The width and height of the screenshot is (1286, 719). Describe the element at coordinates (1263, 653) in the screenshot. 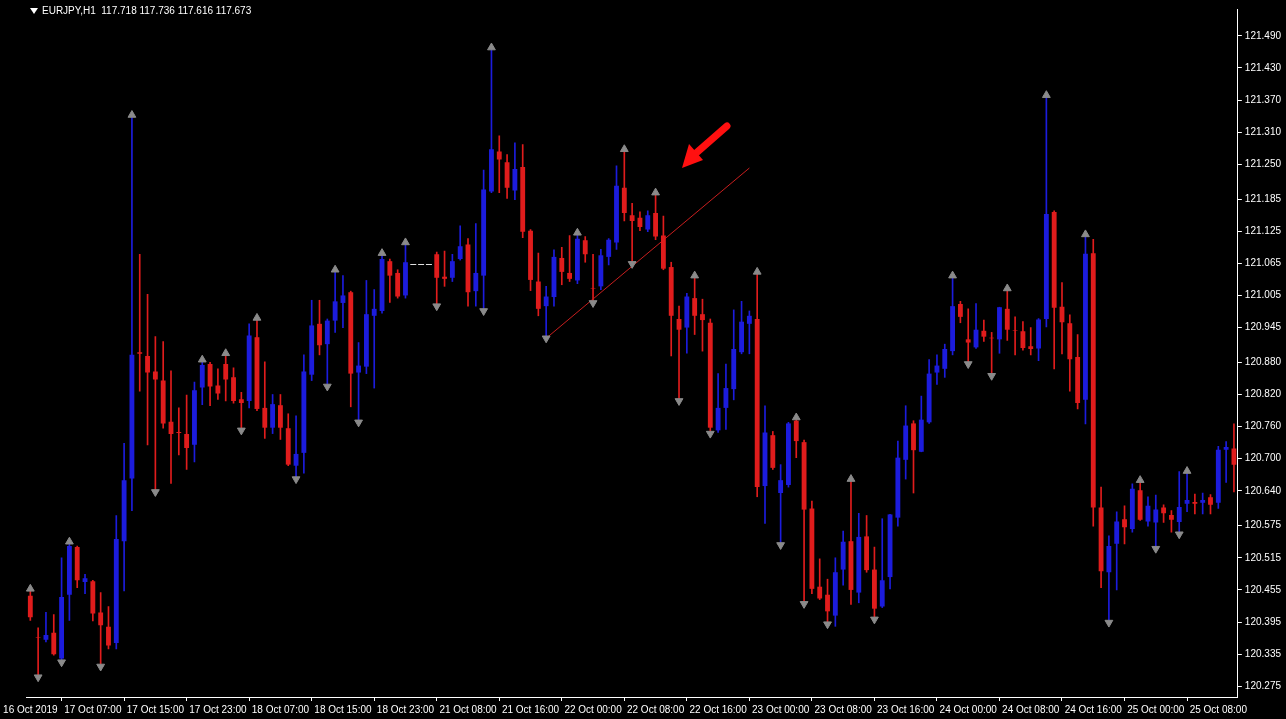

I see `y-tick-label: 120.335` at that location.